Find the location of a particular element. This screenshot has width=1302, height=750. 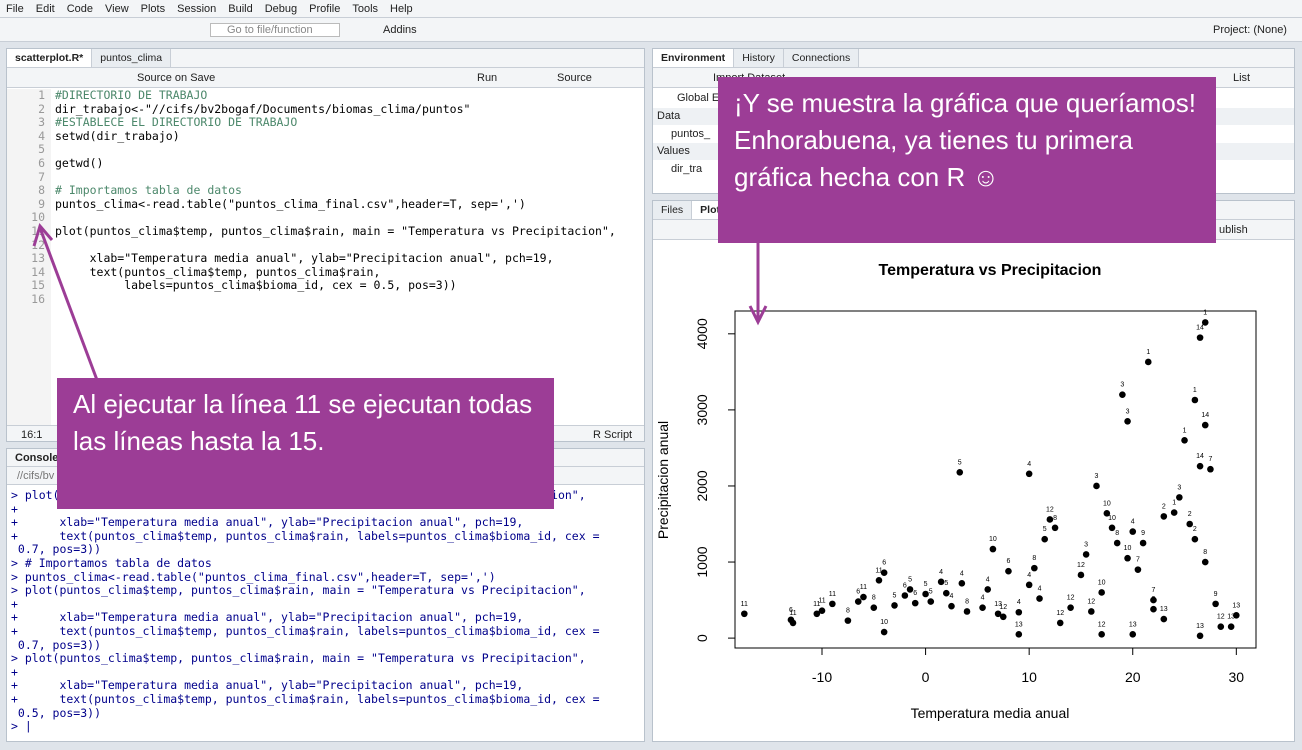

code-line: getwd() is located at coordinates (79, 162).